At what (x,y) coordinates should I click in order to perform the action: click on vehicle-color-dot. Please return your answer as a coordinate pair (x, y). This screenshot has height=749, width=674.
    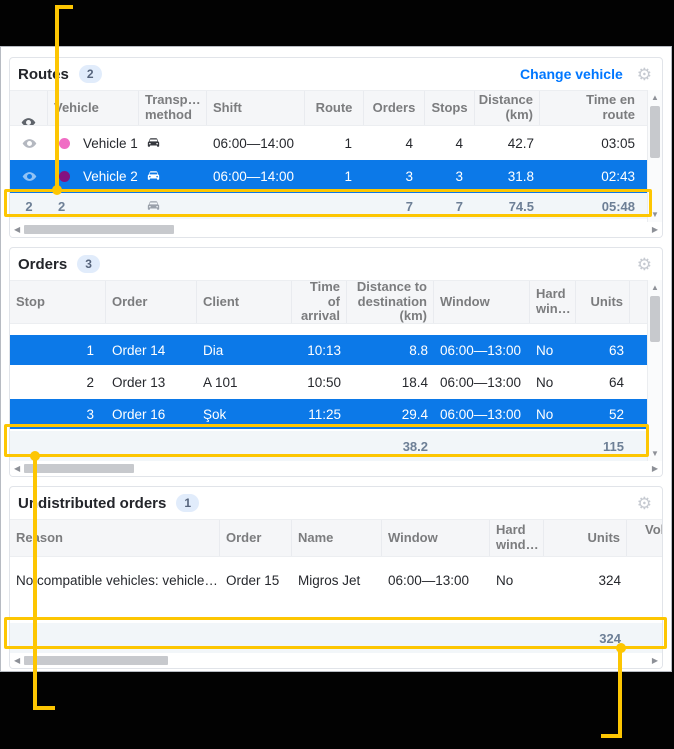
    Looking at the image, I should click on (64, 176).